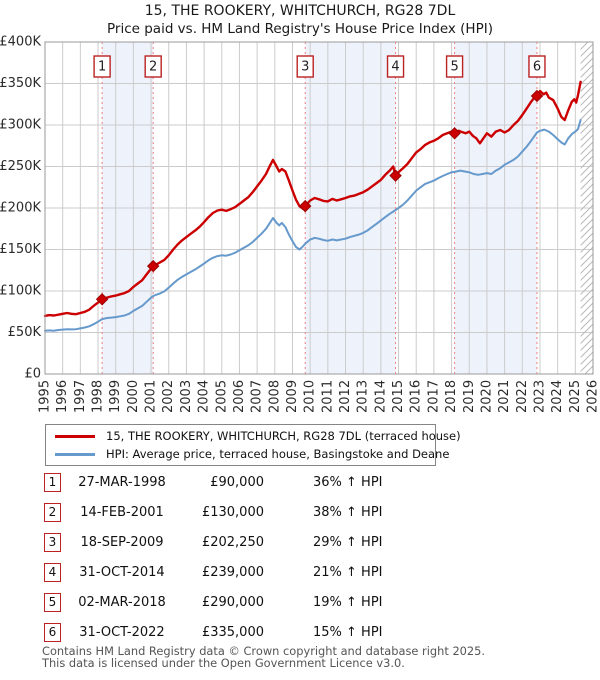 The width and height of the screenshot is (600, 680). Describe the element at coordinates (348, 572) in the screenshot. I see `sale-hpi-delta: 21% ↑ HPI` at that location.